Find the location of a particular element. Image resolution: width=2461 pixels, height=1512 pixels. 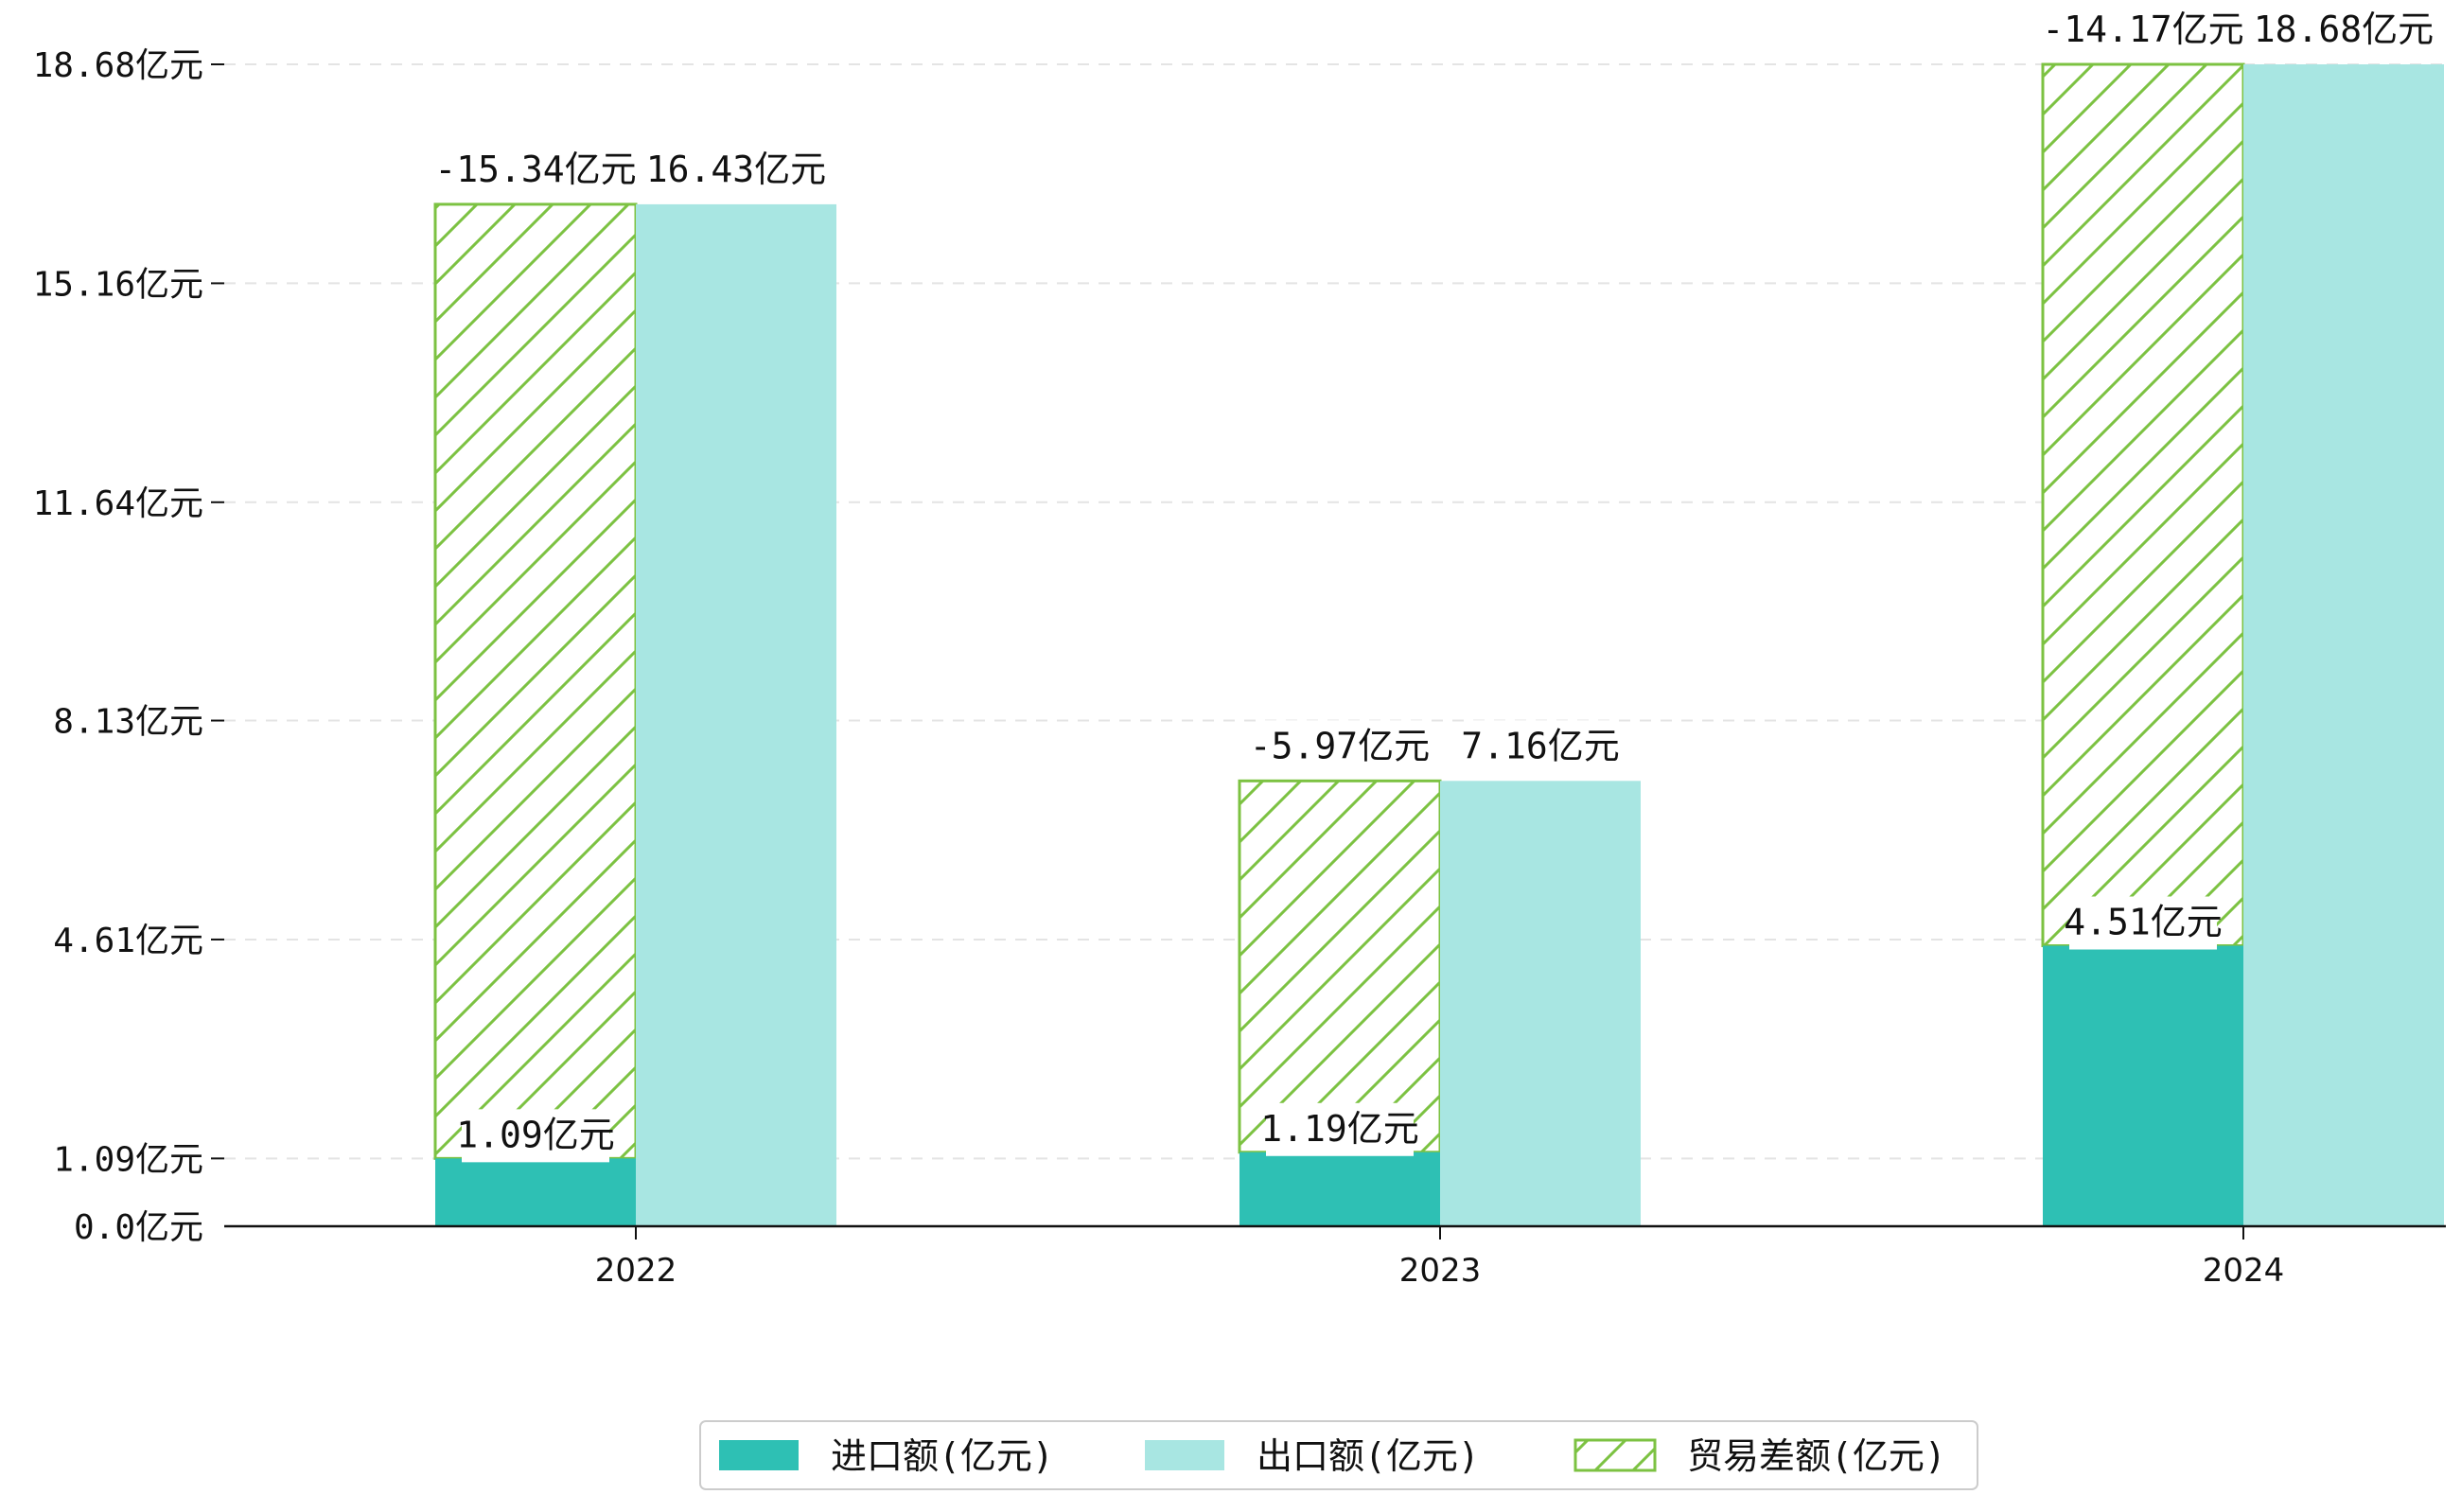

legend-item-export-label: 出口额(亿元) is located at coordinates (1368, 1456).